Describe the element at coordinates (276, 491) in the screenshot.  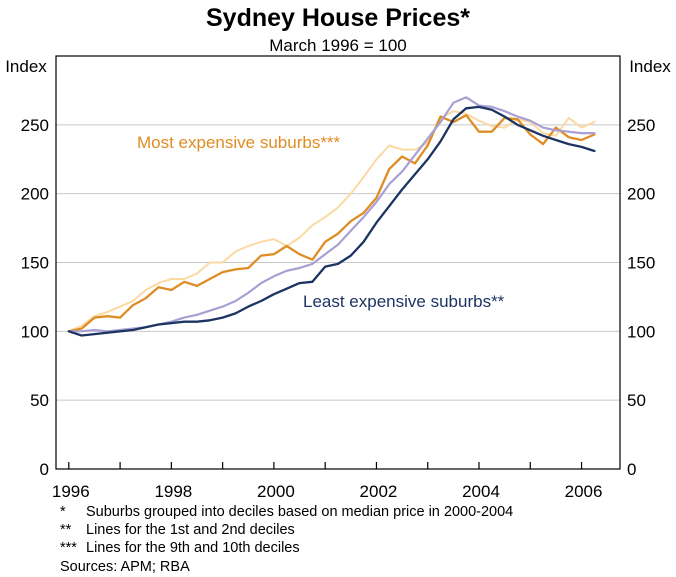
I see `x-tick-label: 2000` at that location.